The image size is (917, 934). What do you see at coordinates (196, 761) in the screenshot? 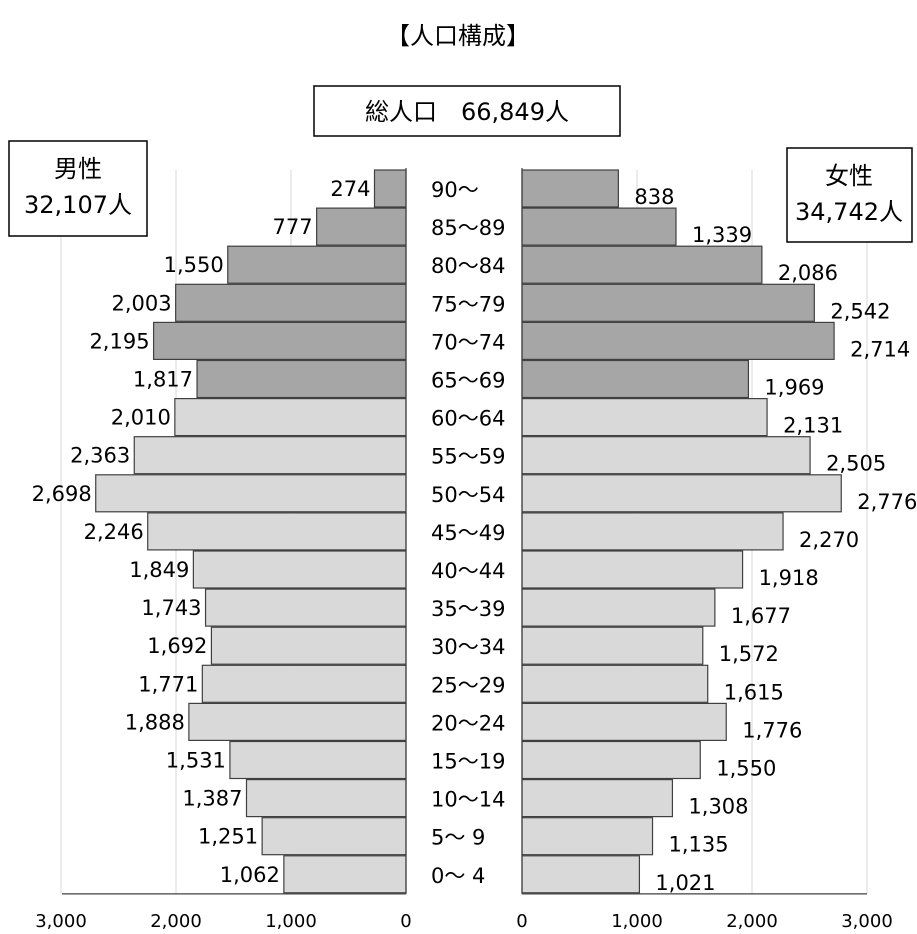
I see `male-value-label: 1,531` at bounding box center [196, 761].